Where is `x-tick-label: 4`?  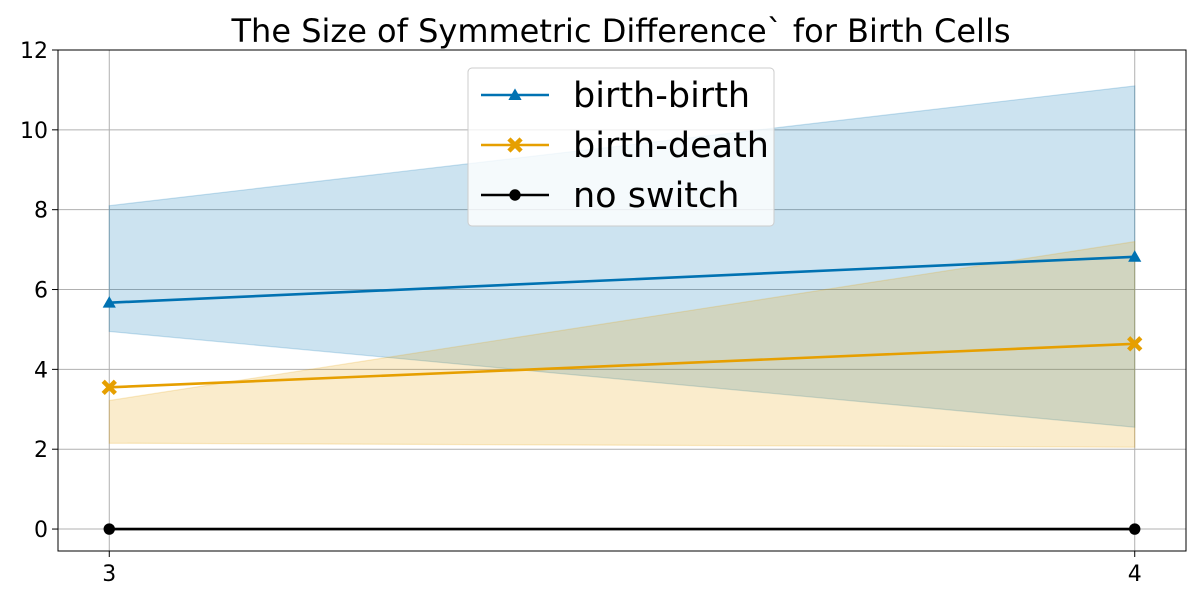 x-tick-label: 4 is located at coordinates (1135, 574).